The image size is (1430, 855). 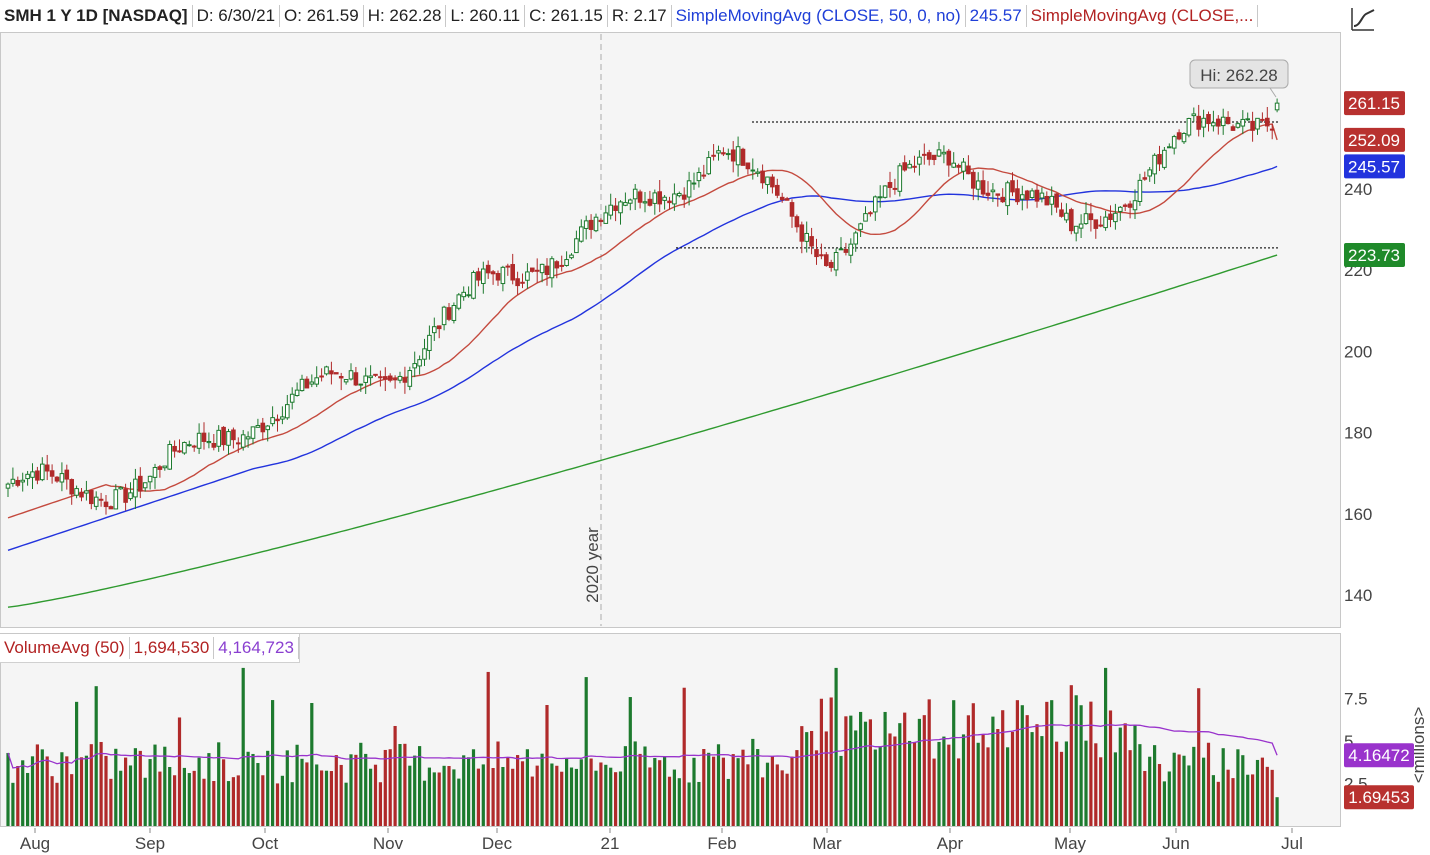 What do you see at coordinates (172, 648) in the screenshot?
I see `volume-value: 1,694,530` at bounding box center [172, 648].